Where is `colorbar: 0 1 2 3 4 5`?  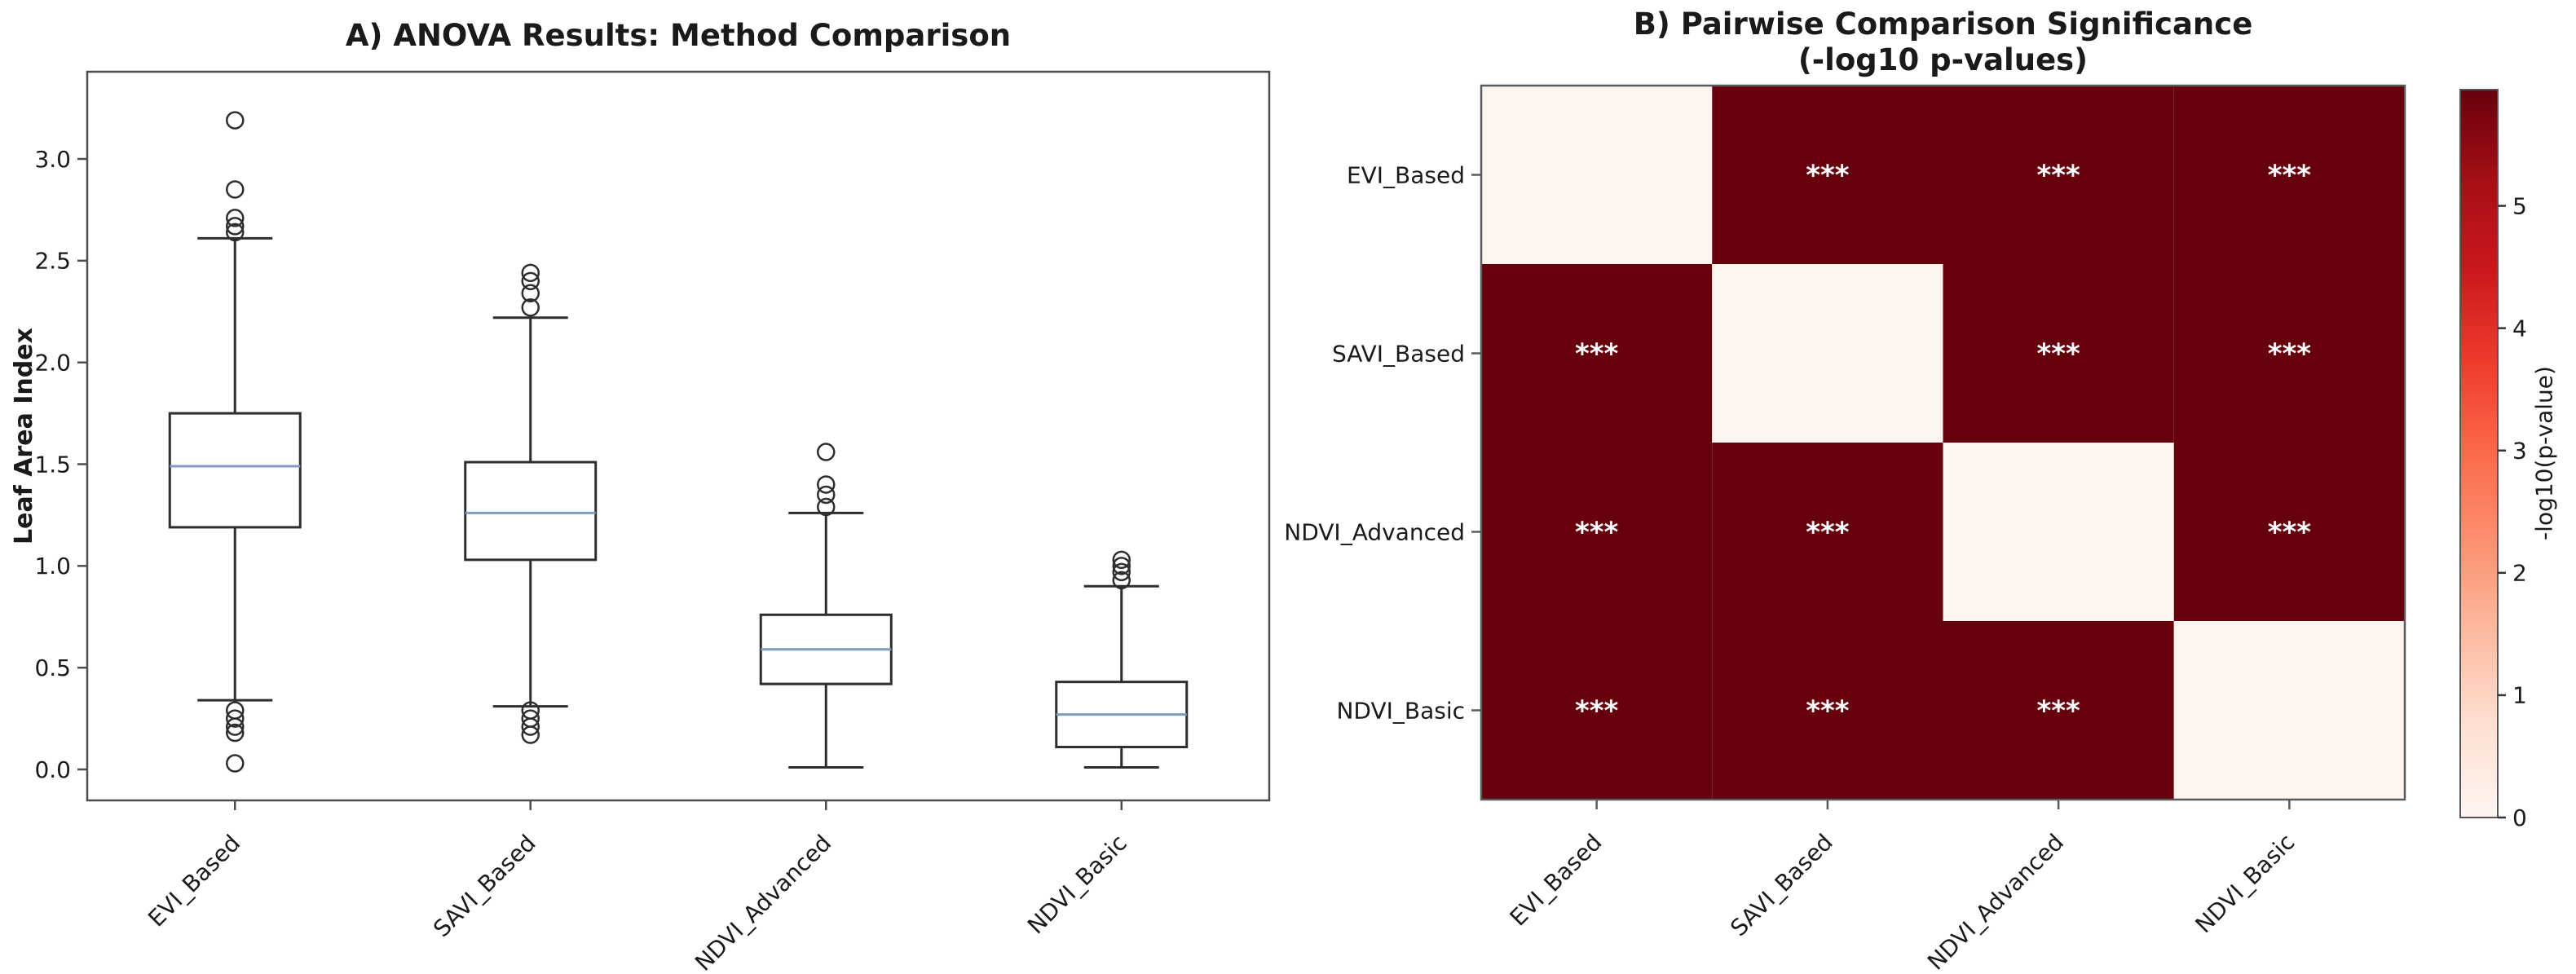 colorbar: 0 1 2 3 4 5 is located at coordinates (2493, 460).